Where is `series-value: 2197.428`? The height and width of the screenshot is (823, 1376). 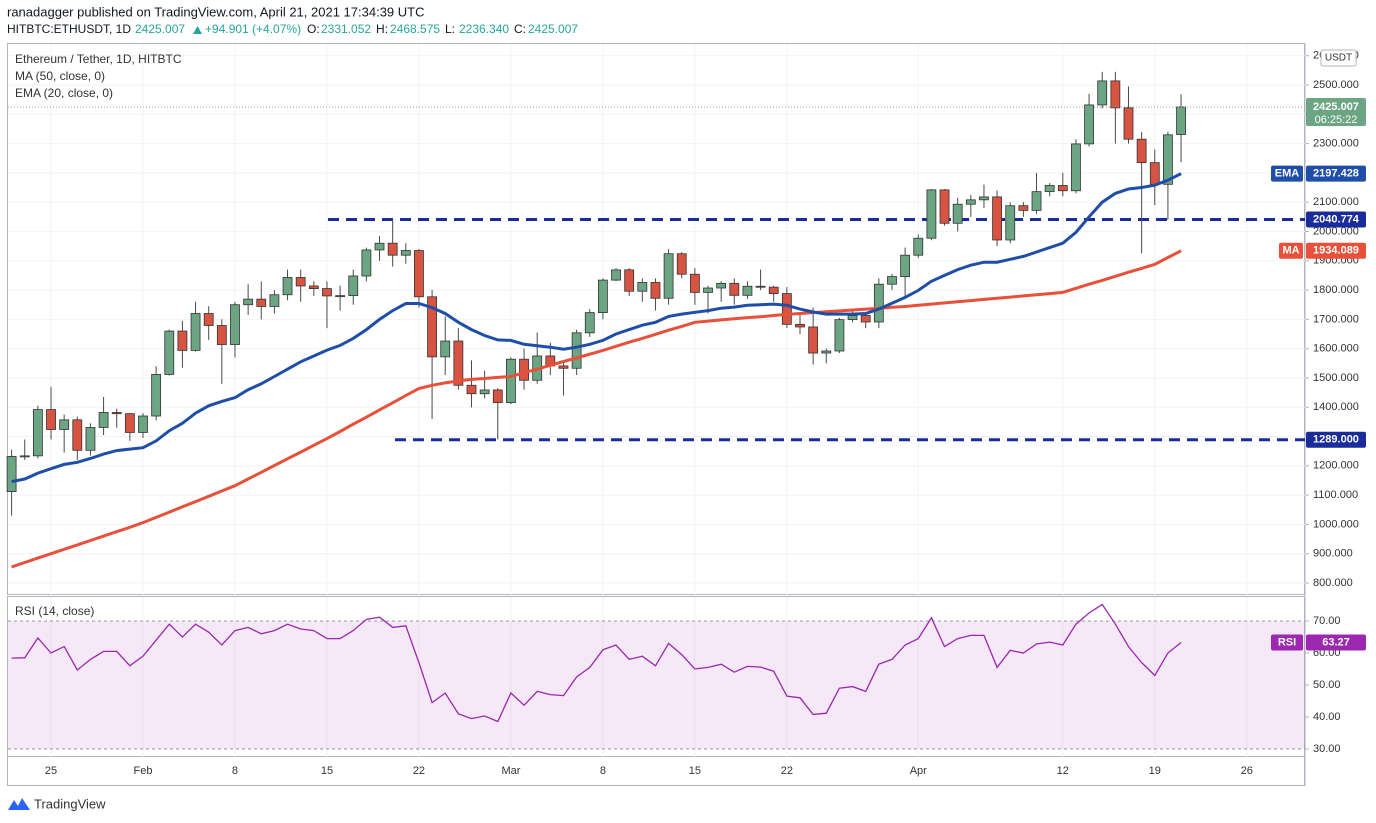 series-value: 2197.428 is located at coordinates (1336, 174).